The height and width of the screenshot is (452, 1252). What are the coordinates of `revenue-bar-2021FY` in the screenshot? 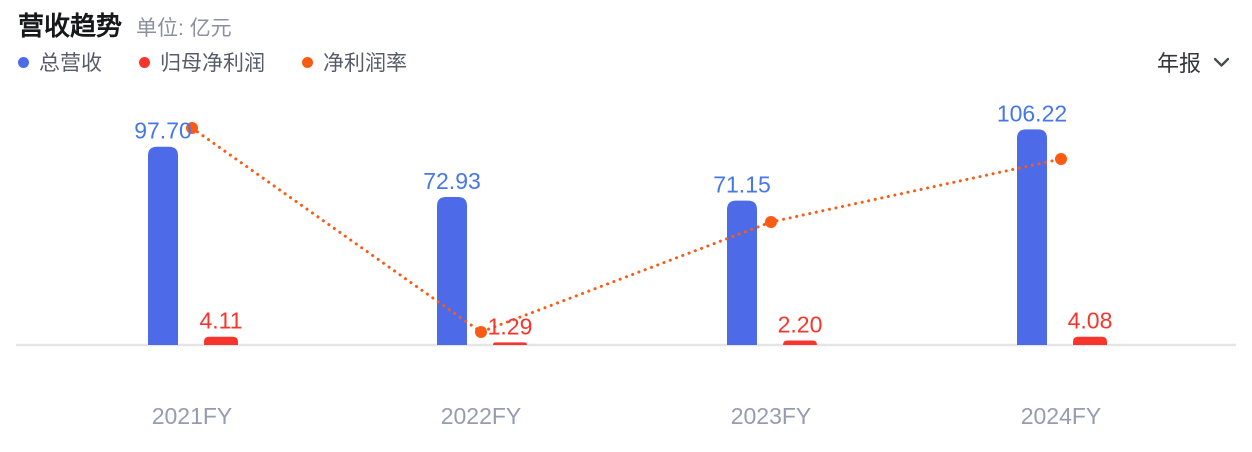 It's located at (163, 245).